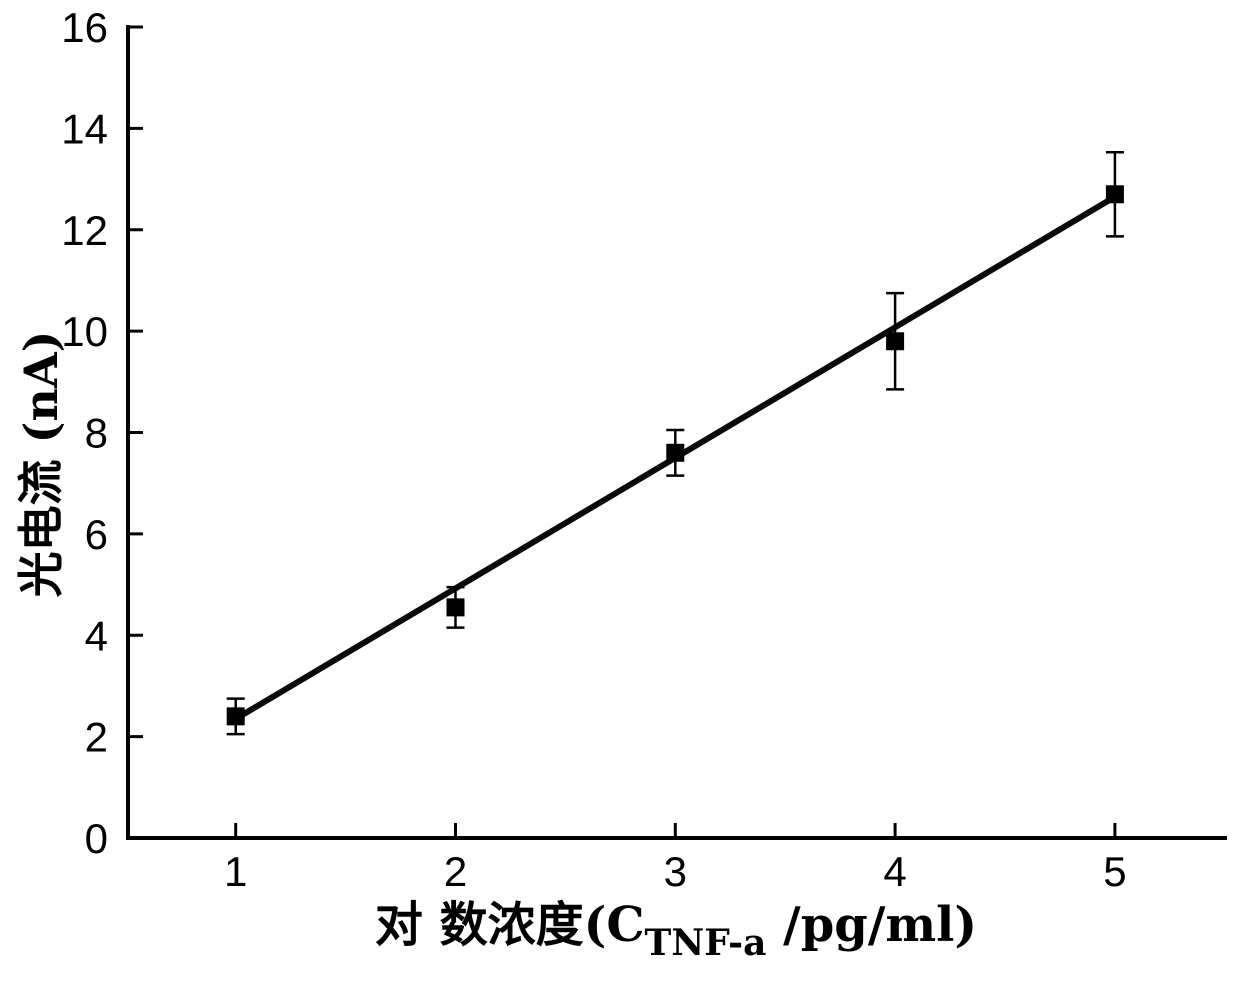  I want to click on y-tick-label: 6, so click(96, 534).